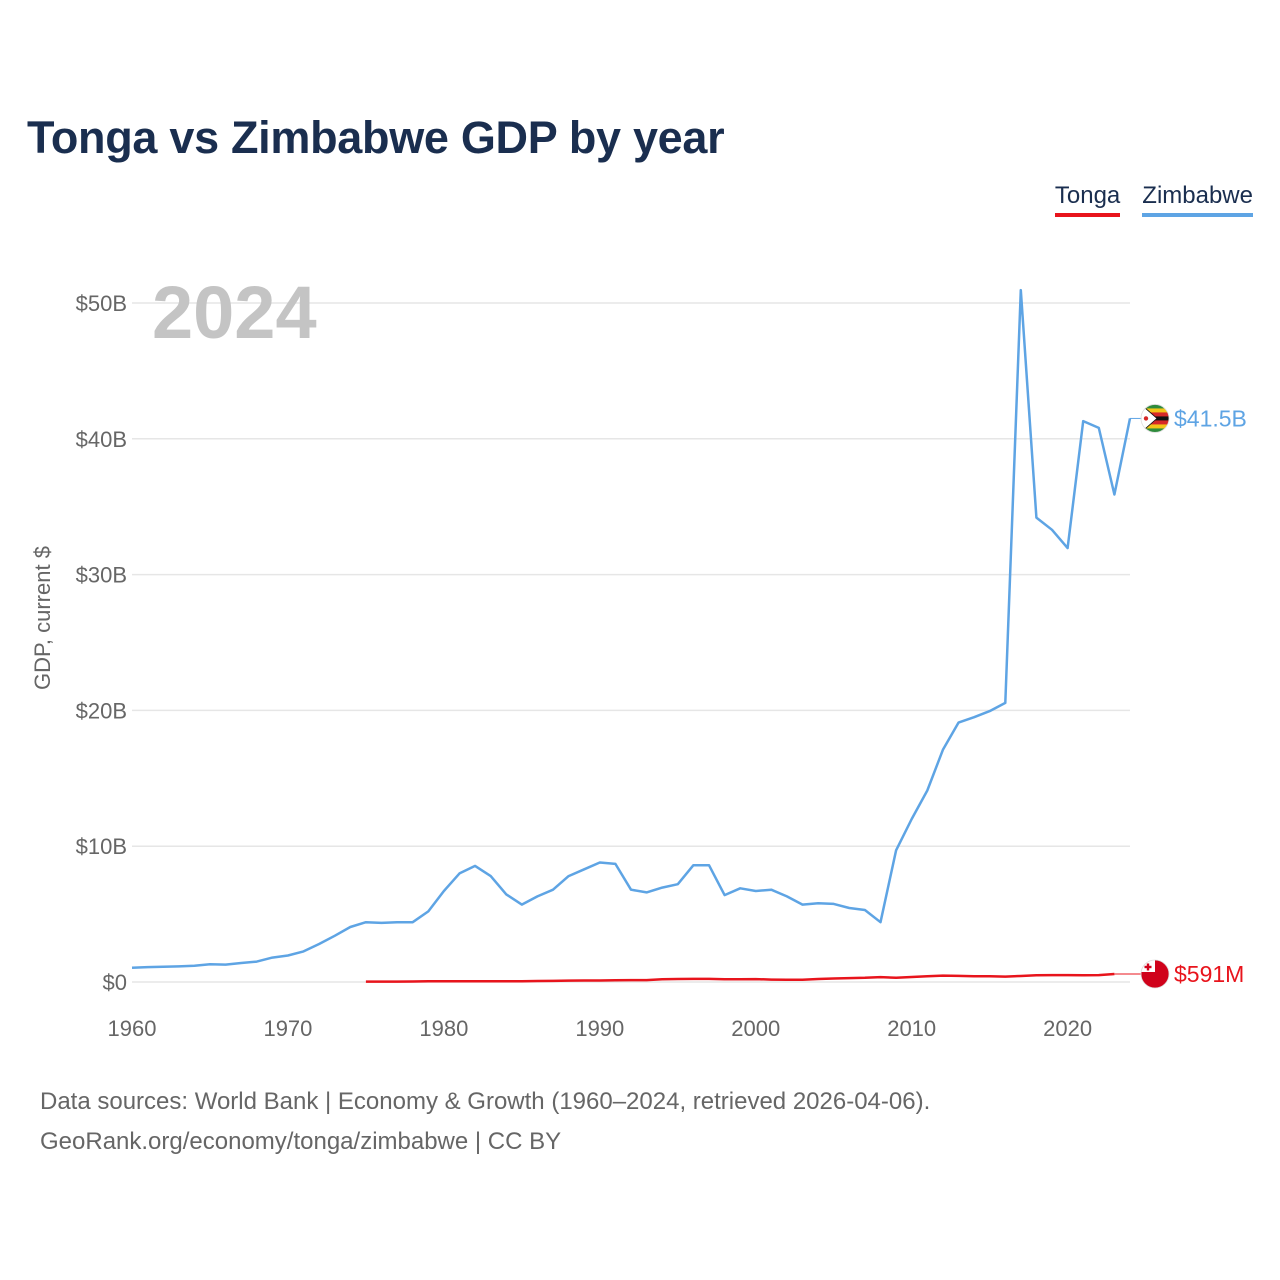 The image size is (1280, 1280). What do you see at coordinates (132, 1028) in the screenshot?
I see `x-tick-label: 1960` at bounding box center [132, 1028].